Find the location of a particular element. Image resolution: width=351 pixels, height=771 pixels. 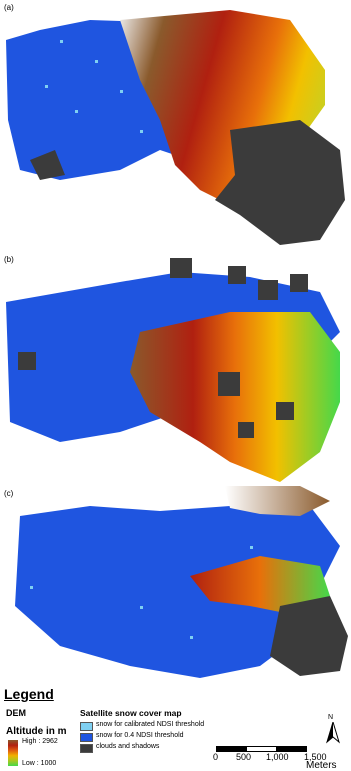

snow-cover-title: Satellite snow cover map is located at coordinates (131, 713).